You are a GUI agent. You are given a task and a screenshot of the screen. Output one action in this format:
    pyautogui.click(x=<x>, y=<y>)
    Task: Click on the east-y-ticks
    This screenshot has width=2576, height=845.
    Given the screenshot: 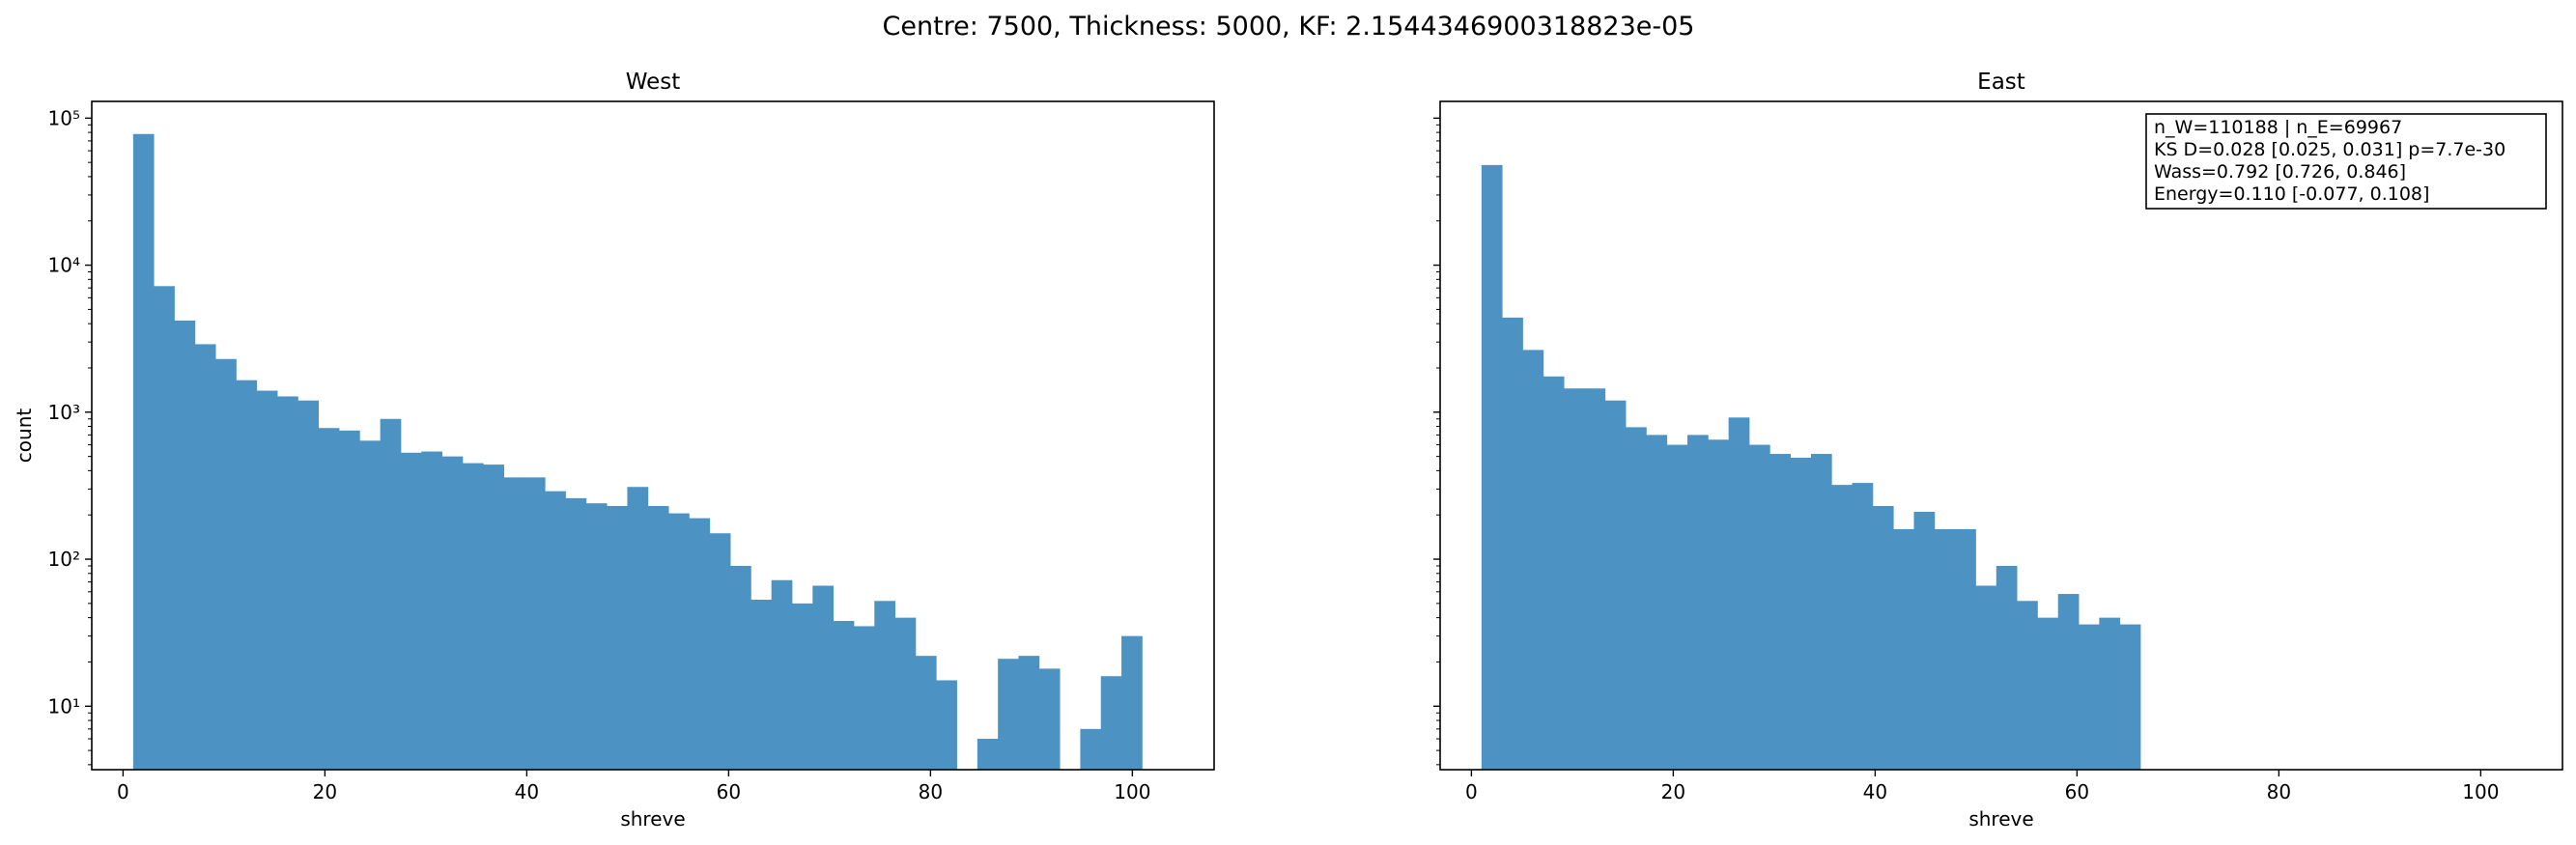 What is the action you would take?
    pyautogui.click(x=1436, y=441)
    